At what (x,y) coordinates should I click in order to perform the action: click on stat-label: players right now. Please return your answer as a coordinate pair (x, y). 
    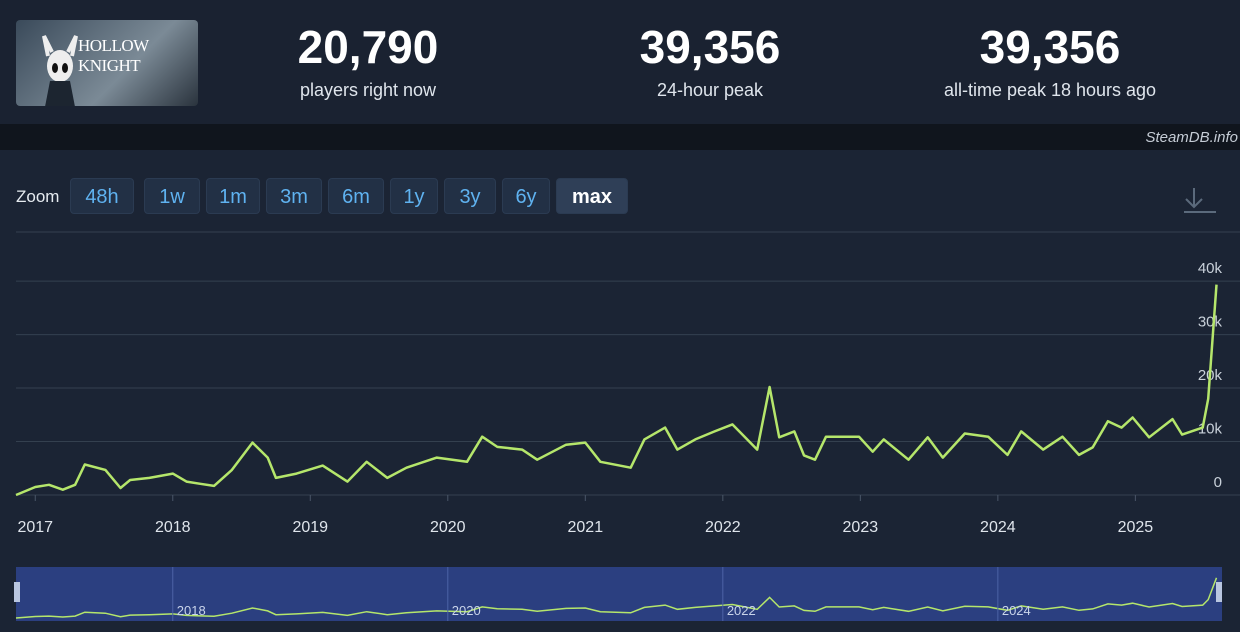
    Looking at the image, I should click on (368, 90).